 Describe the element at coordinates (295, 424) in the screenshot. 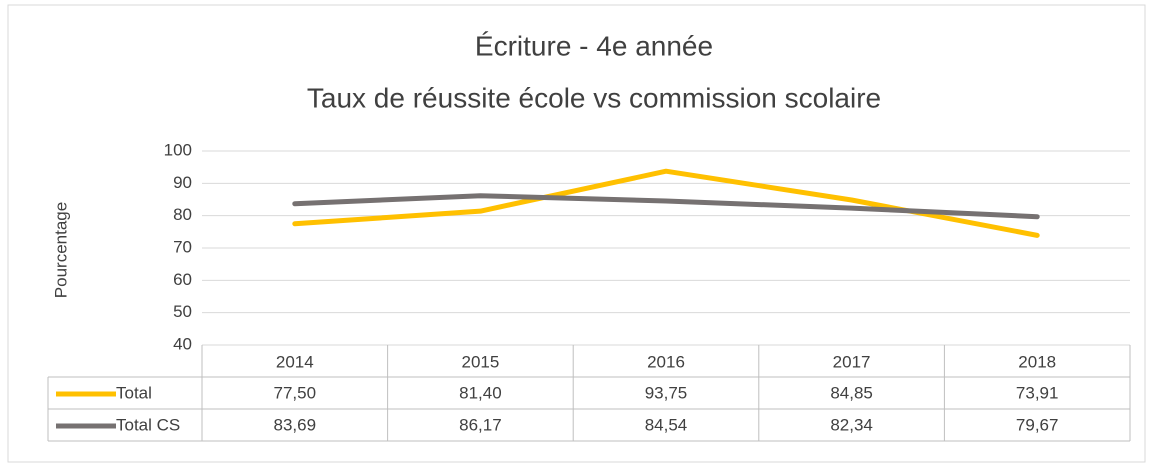

I see `table-value: 83,69` at that location.